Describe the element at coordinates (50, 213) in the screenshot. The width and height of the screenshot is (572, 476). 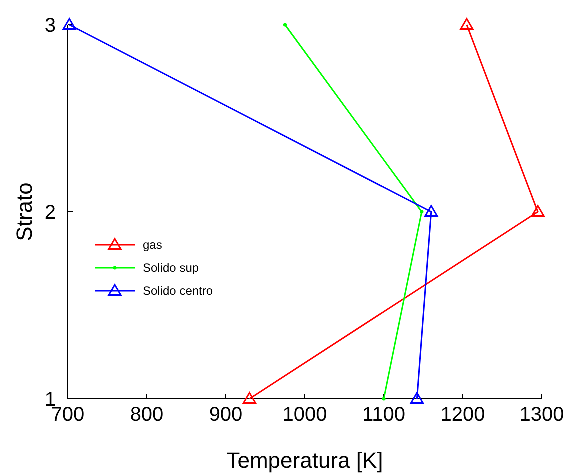
I see `y-tick-label: 2` at that location.